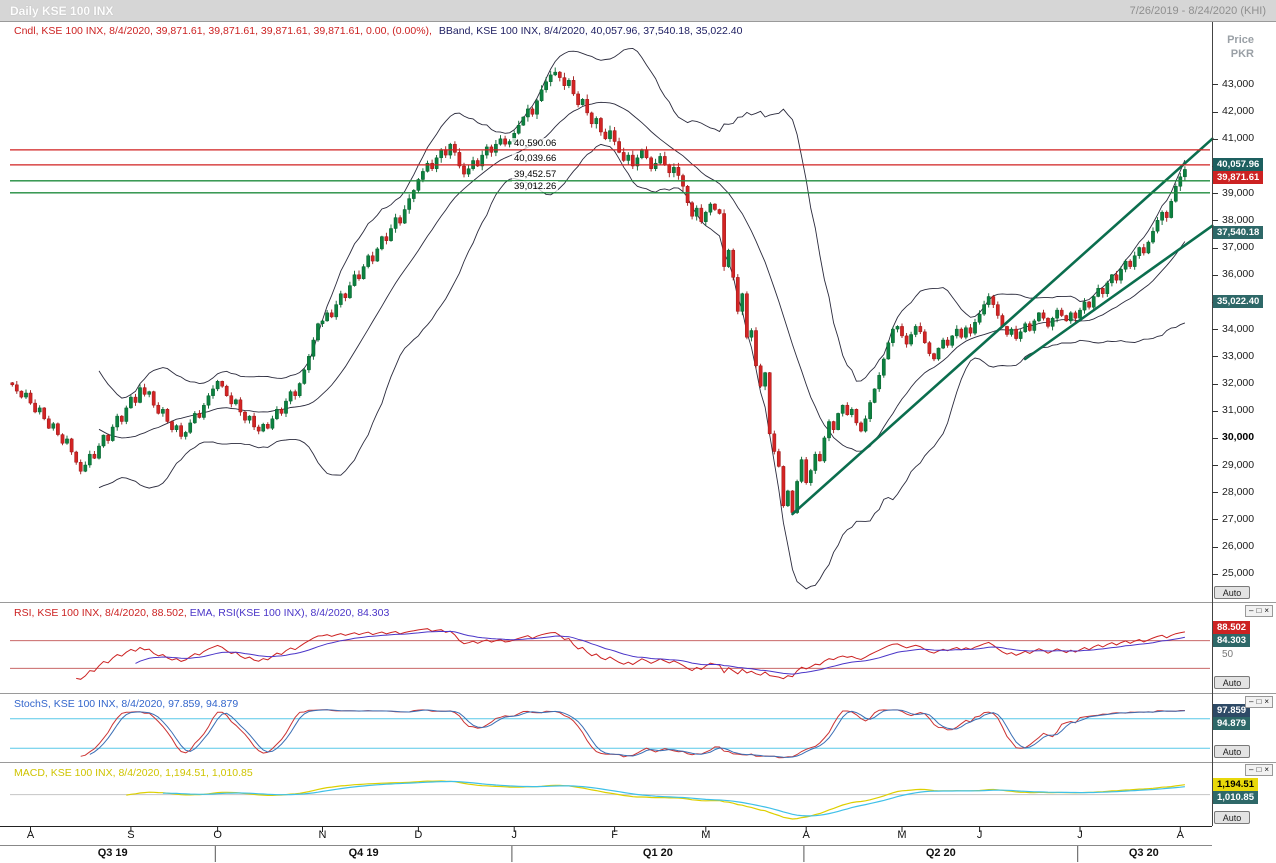 The height and width of the screenshot is (863, 1276). Describe the element at coordinates (1232, 817) in the screenshot. I see `macd-axis-auto-button: Auto` at that location.